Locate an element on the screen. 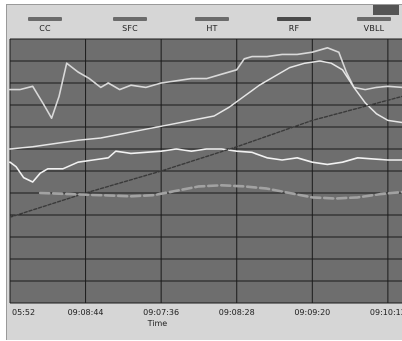 The height and width of the screenshot is (341, 402). x-axis-title: Time is located at coordinates (157, 323).